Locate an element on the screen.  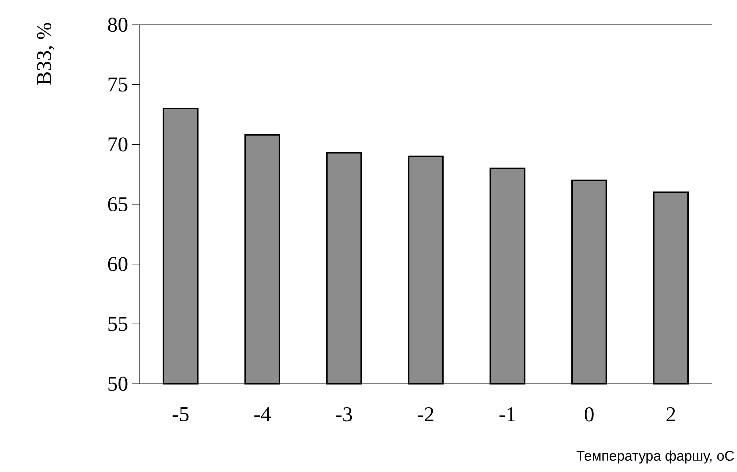
y-tick-label: 70 is located at coordinates (118, 145).